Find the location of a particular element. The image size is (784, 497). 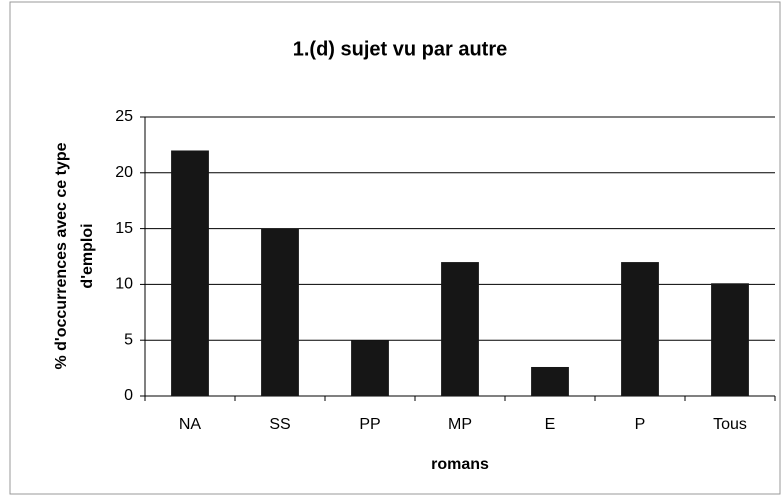

y-tick-label: 25 is located at coordinates (124, 116).